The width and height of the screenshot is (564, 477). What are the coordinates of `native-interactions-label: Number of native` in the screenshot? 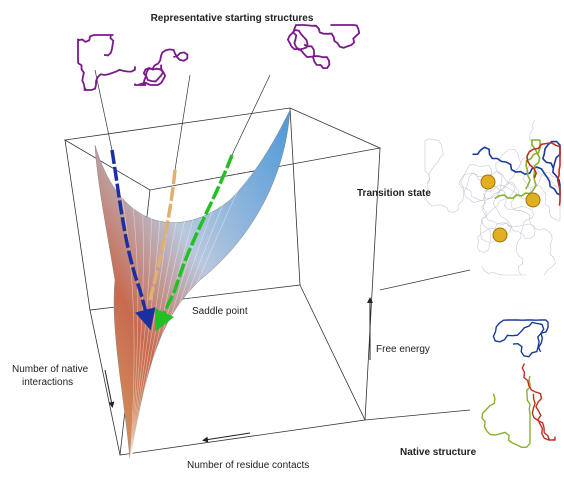 It's located at (50, 369).